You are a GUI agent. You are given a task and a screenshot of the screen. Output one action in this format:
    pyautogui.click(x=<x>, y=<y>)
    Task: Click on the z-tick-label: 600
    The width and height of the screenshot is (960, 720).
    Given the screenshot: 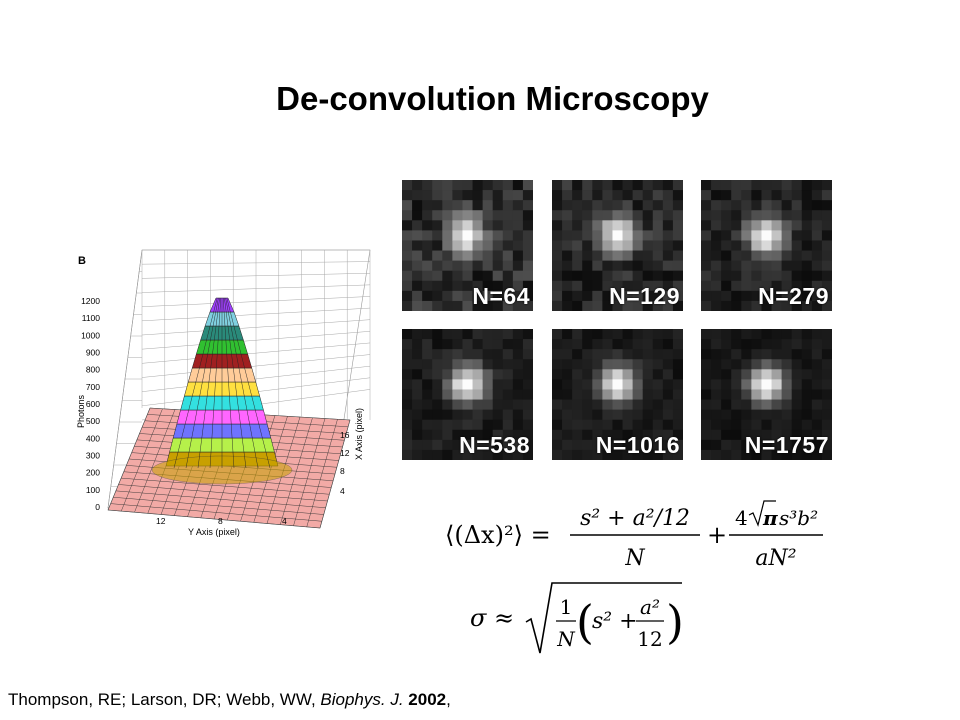 What is the action you would take?
    pyautogui.click(x=93, y=404)
    